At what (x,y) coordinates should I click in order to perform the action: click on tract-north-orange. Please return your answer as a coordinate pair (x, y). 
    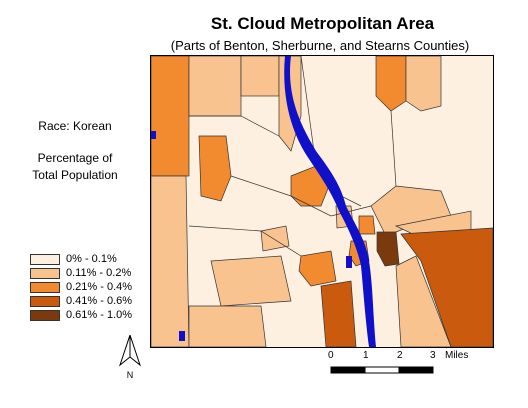
    Looking at the image, I should click on (391, 84).